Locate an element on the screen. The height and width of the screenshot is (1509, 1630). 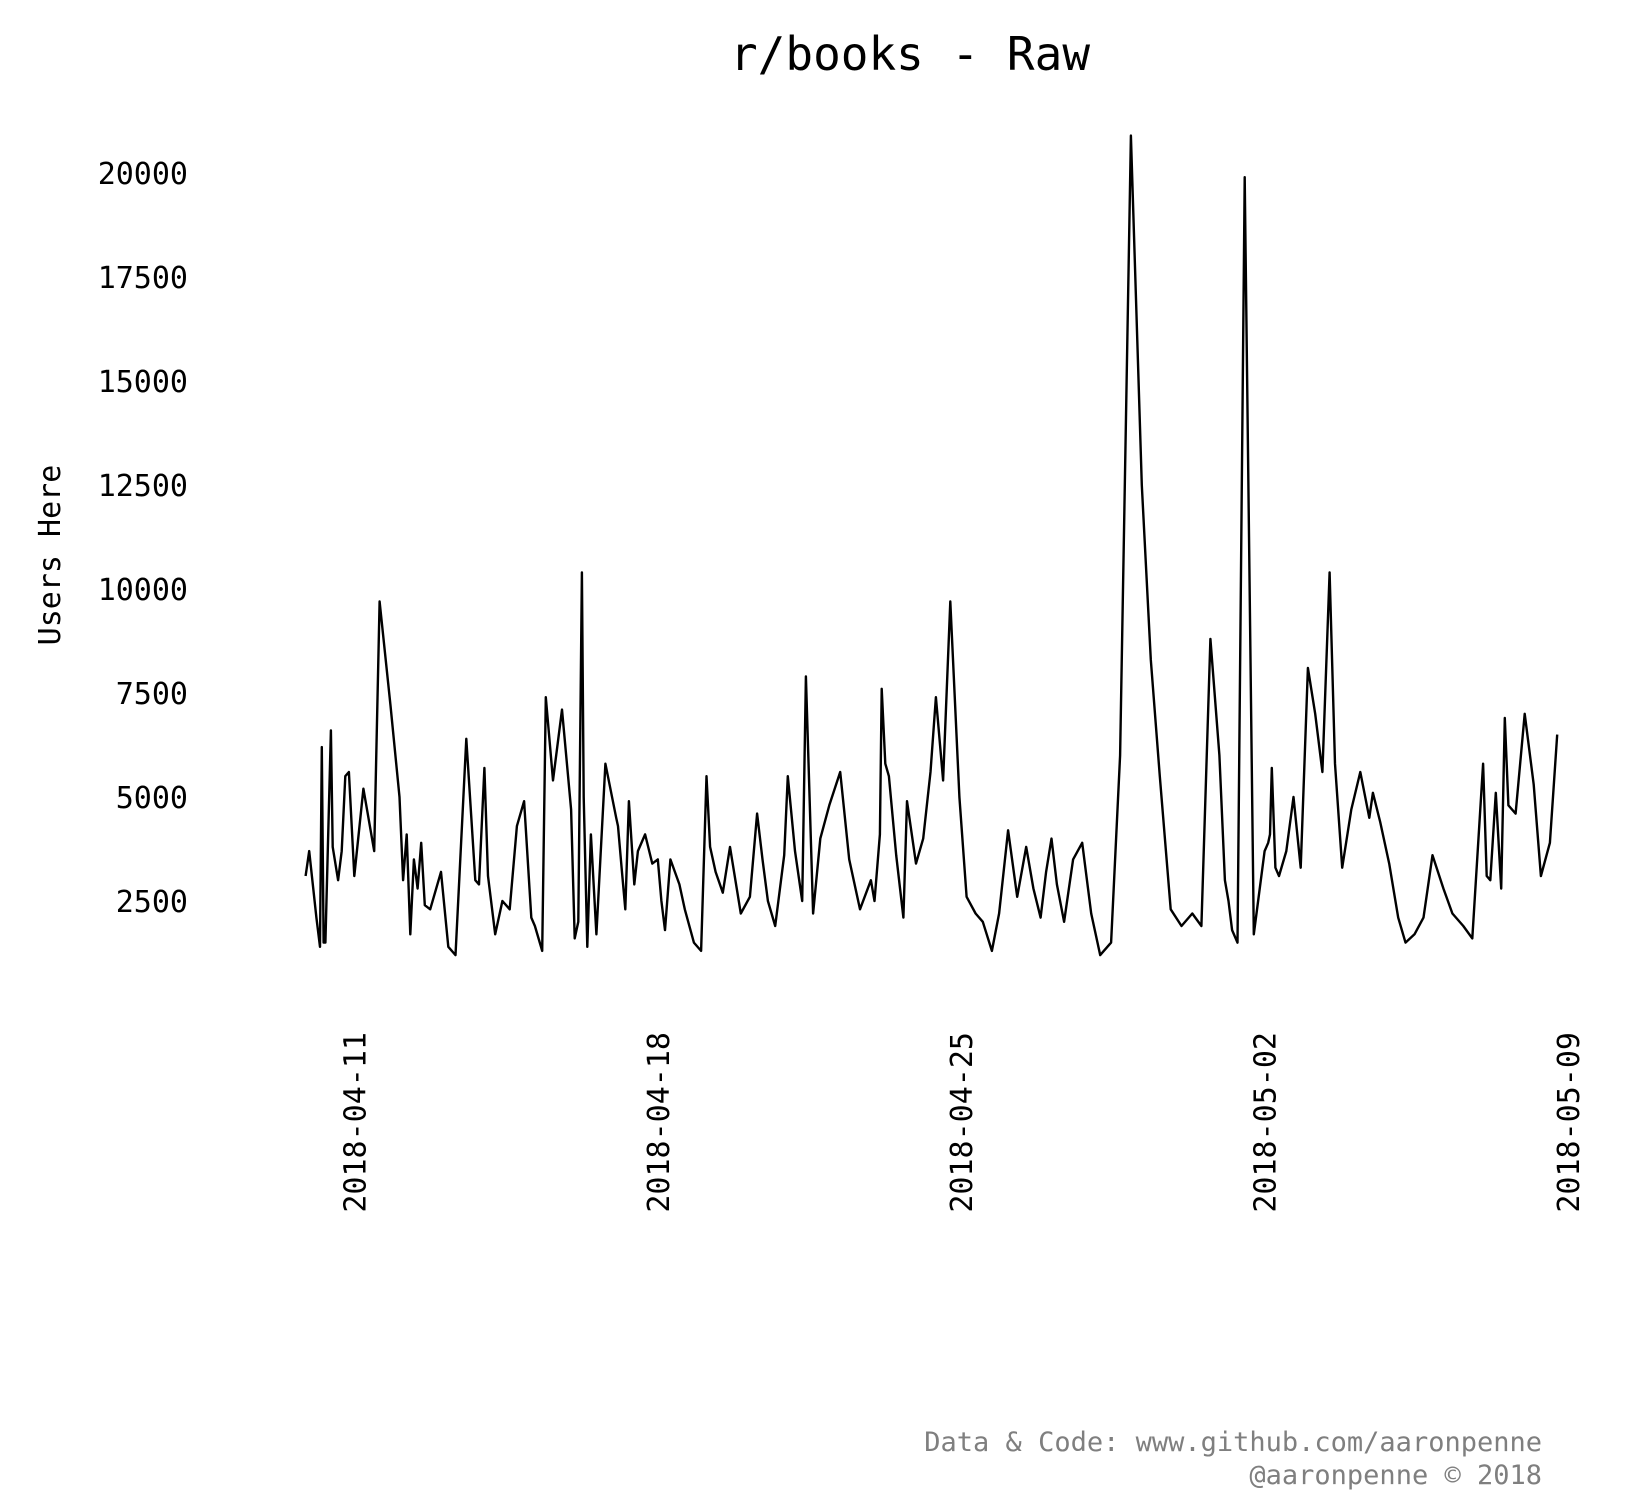
chart-title: r/books - Raw is located at coordinates (910, 54).